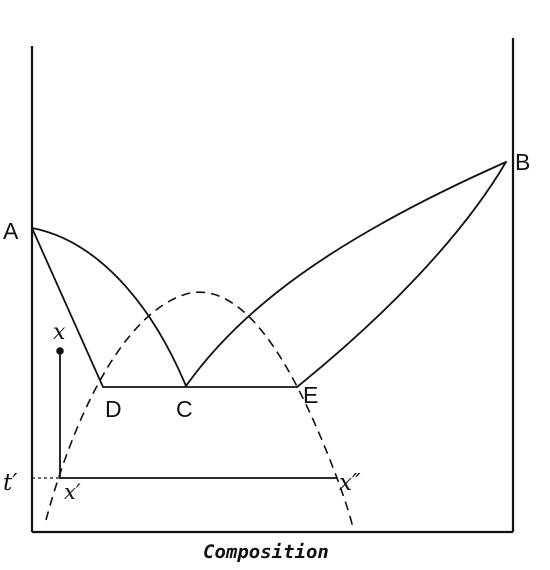  I want to click on label-c: C, so click(184, 409).